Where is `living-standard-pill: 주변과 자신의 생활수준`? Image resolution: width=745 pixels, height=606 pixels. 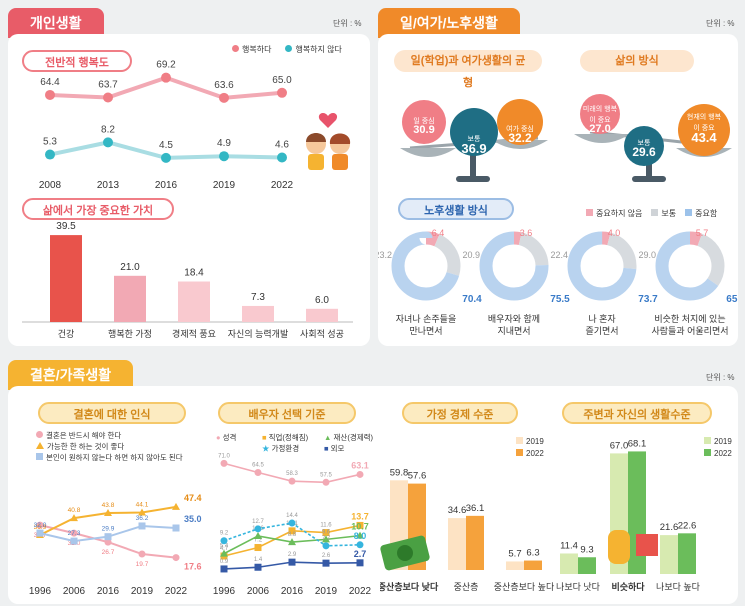
living-standard-pill: 주변과 자신의 생활수준 is located at coordinates (637, 413).